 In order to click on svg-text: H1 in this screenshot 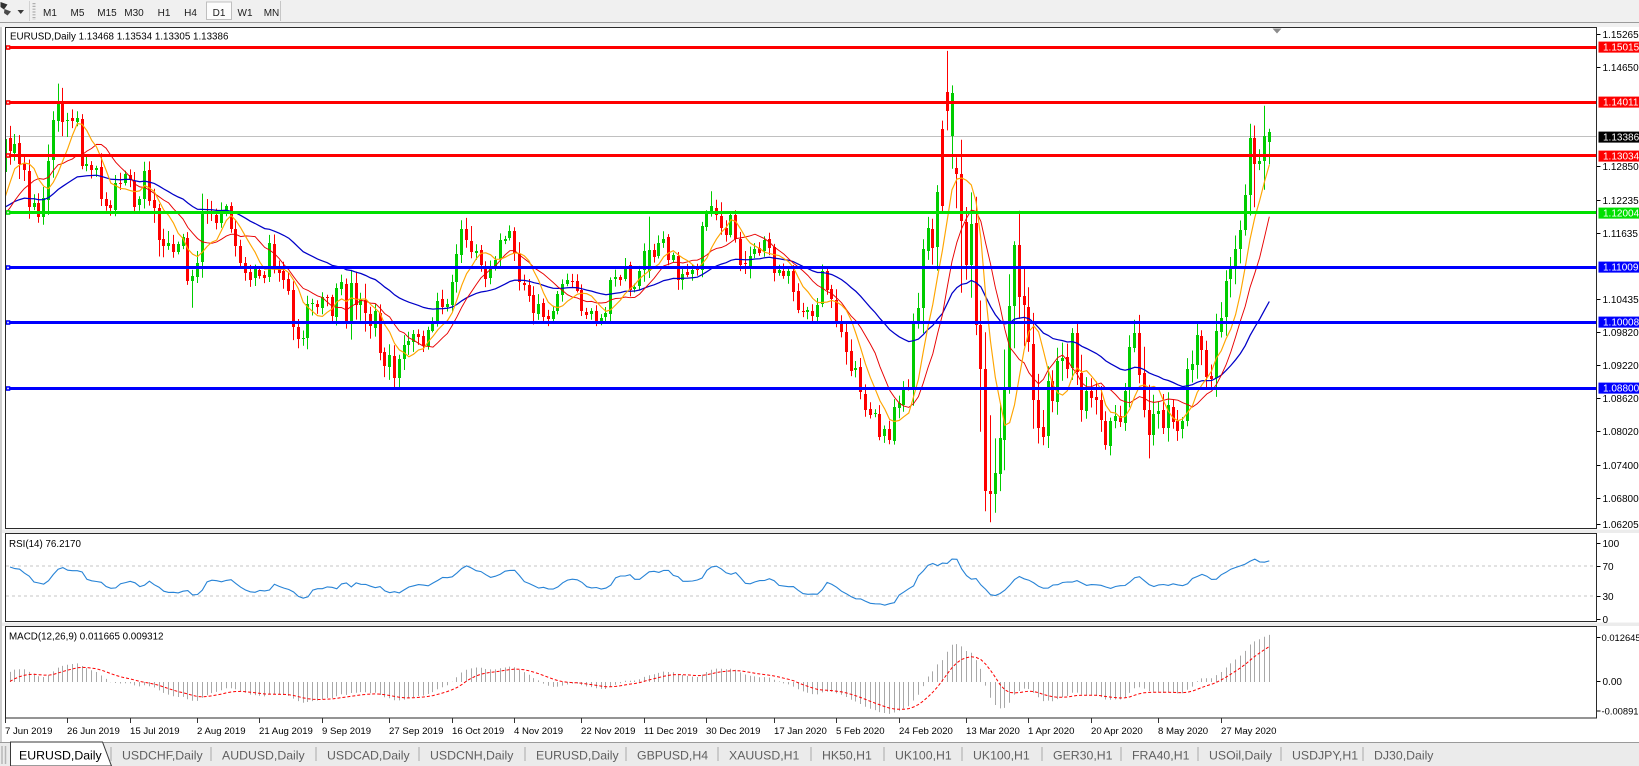, I will do `click(164, 13)`.